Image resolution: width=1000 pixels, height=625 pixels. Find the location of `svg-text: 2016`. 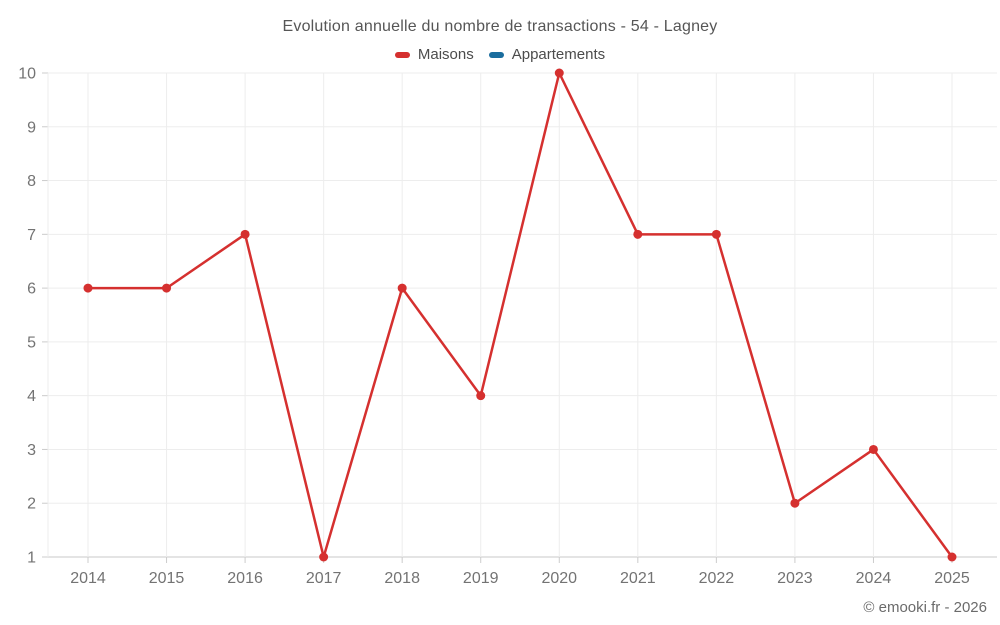

svg-text: 2016 is located at coordinates (245, 578).